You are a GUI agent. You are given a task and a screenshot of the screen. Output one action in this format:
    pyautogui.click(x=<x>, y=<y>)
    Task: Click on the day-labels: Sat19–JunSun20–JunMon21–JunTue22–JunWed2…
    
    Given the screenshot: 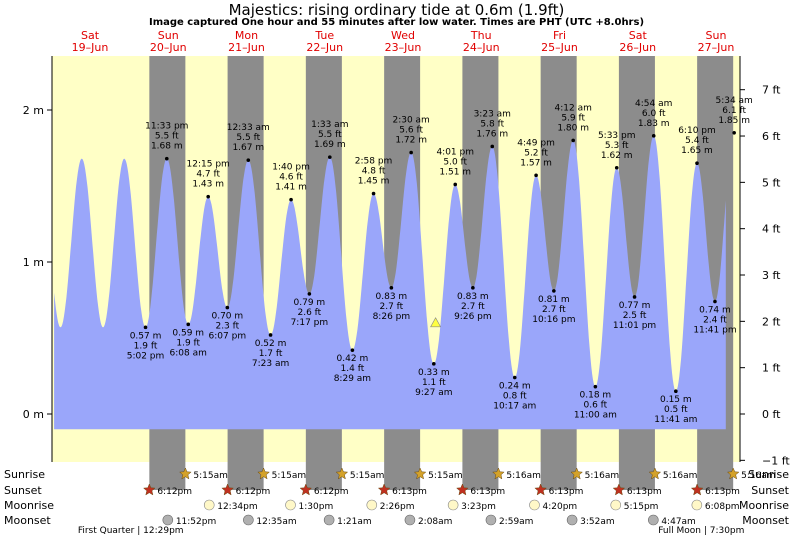 What is the action you would take?
    pyautogui.click(x=403, y=41)
    